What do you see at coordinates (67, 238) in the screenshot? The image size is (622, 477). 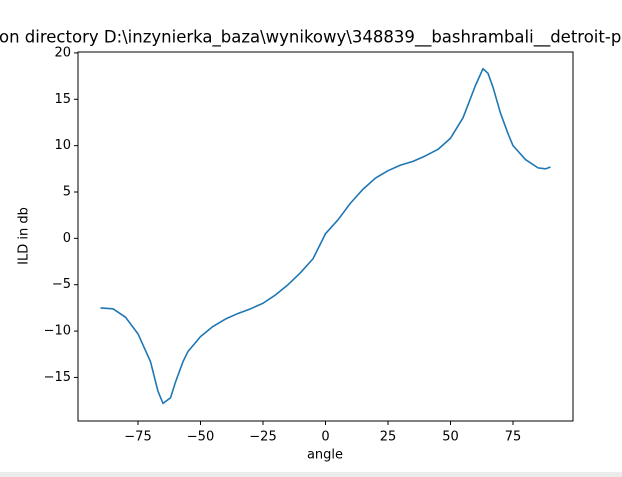 I see `y-tick-label: 0` at bounding box center [67, 238].